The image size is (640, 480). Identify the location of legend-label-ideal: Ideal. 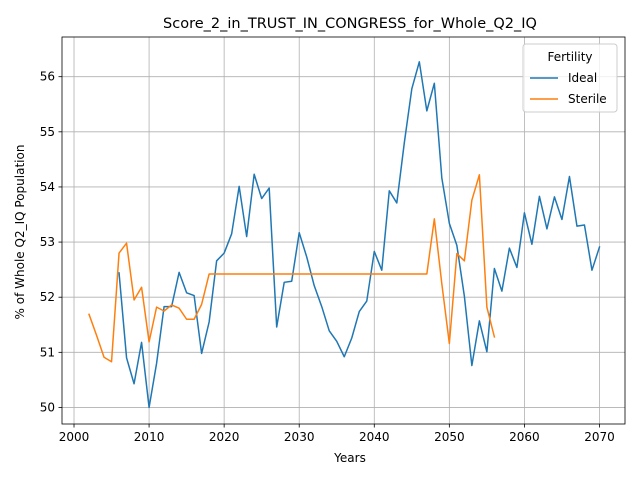
(582, 78).